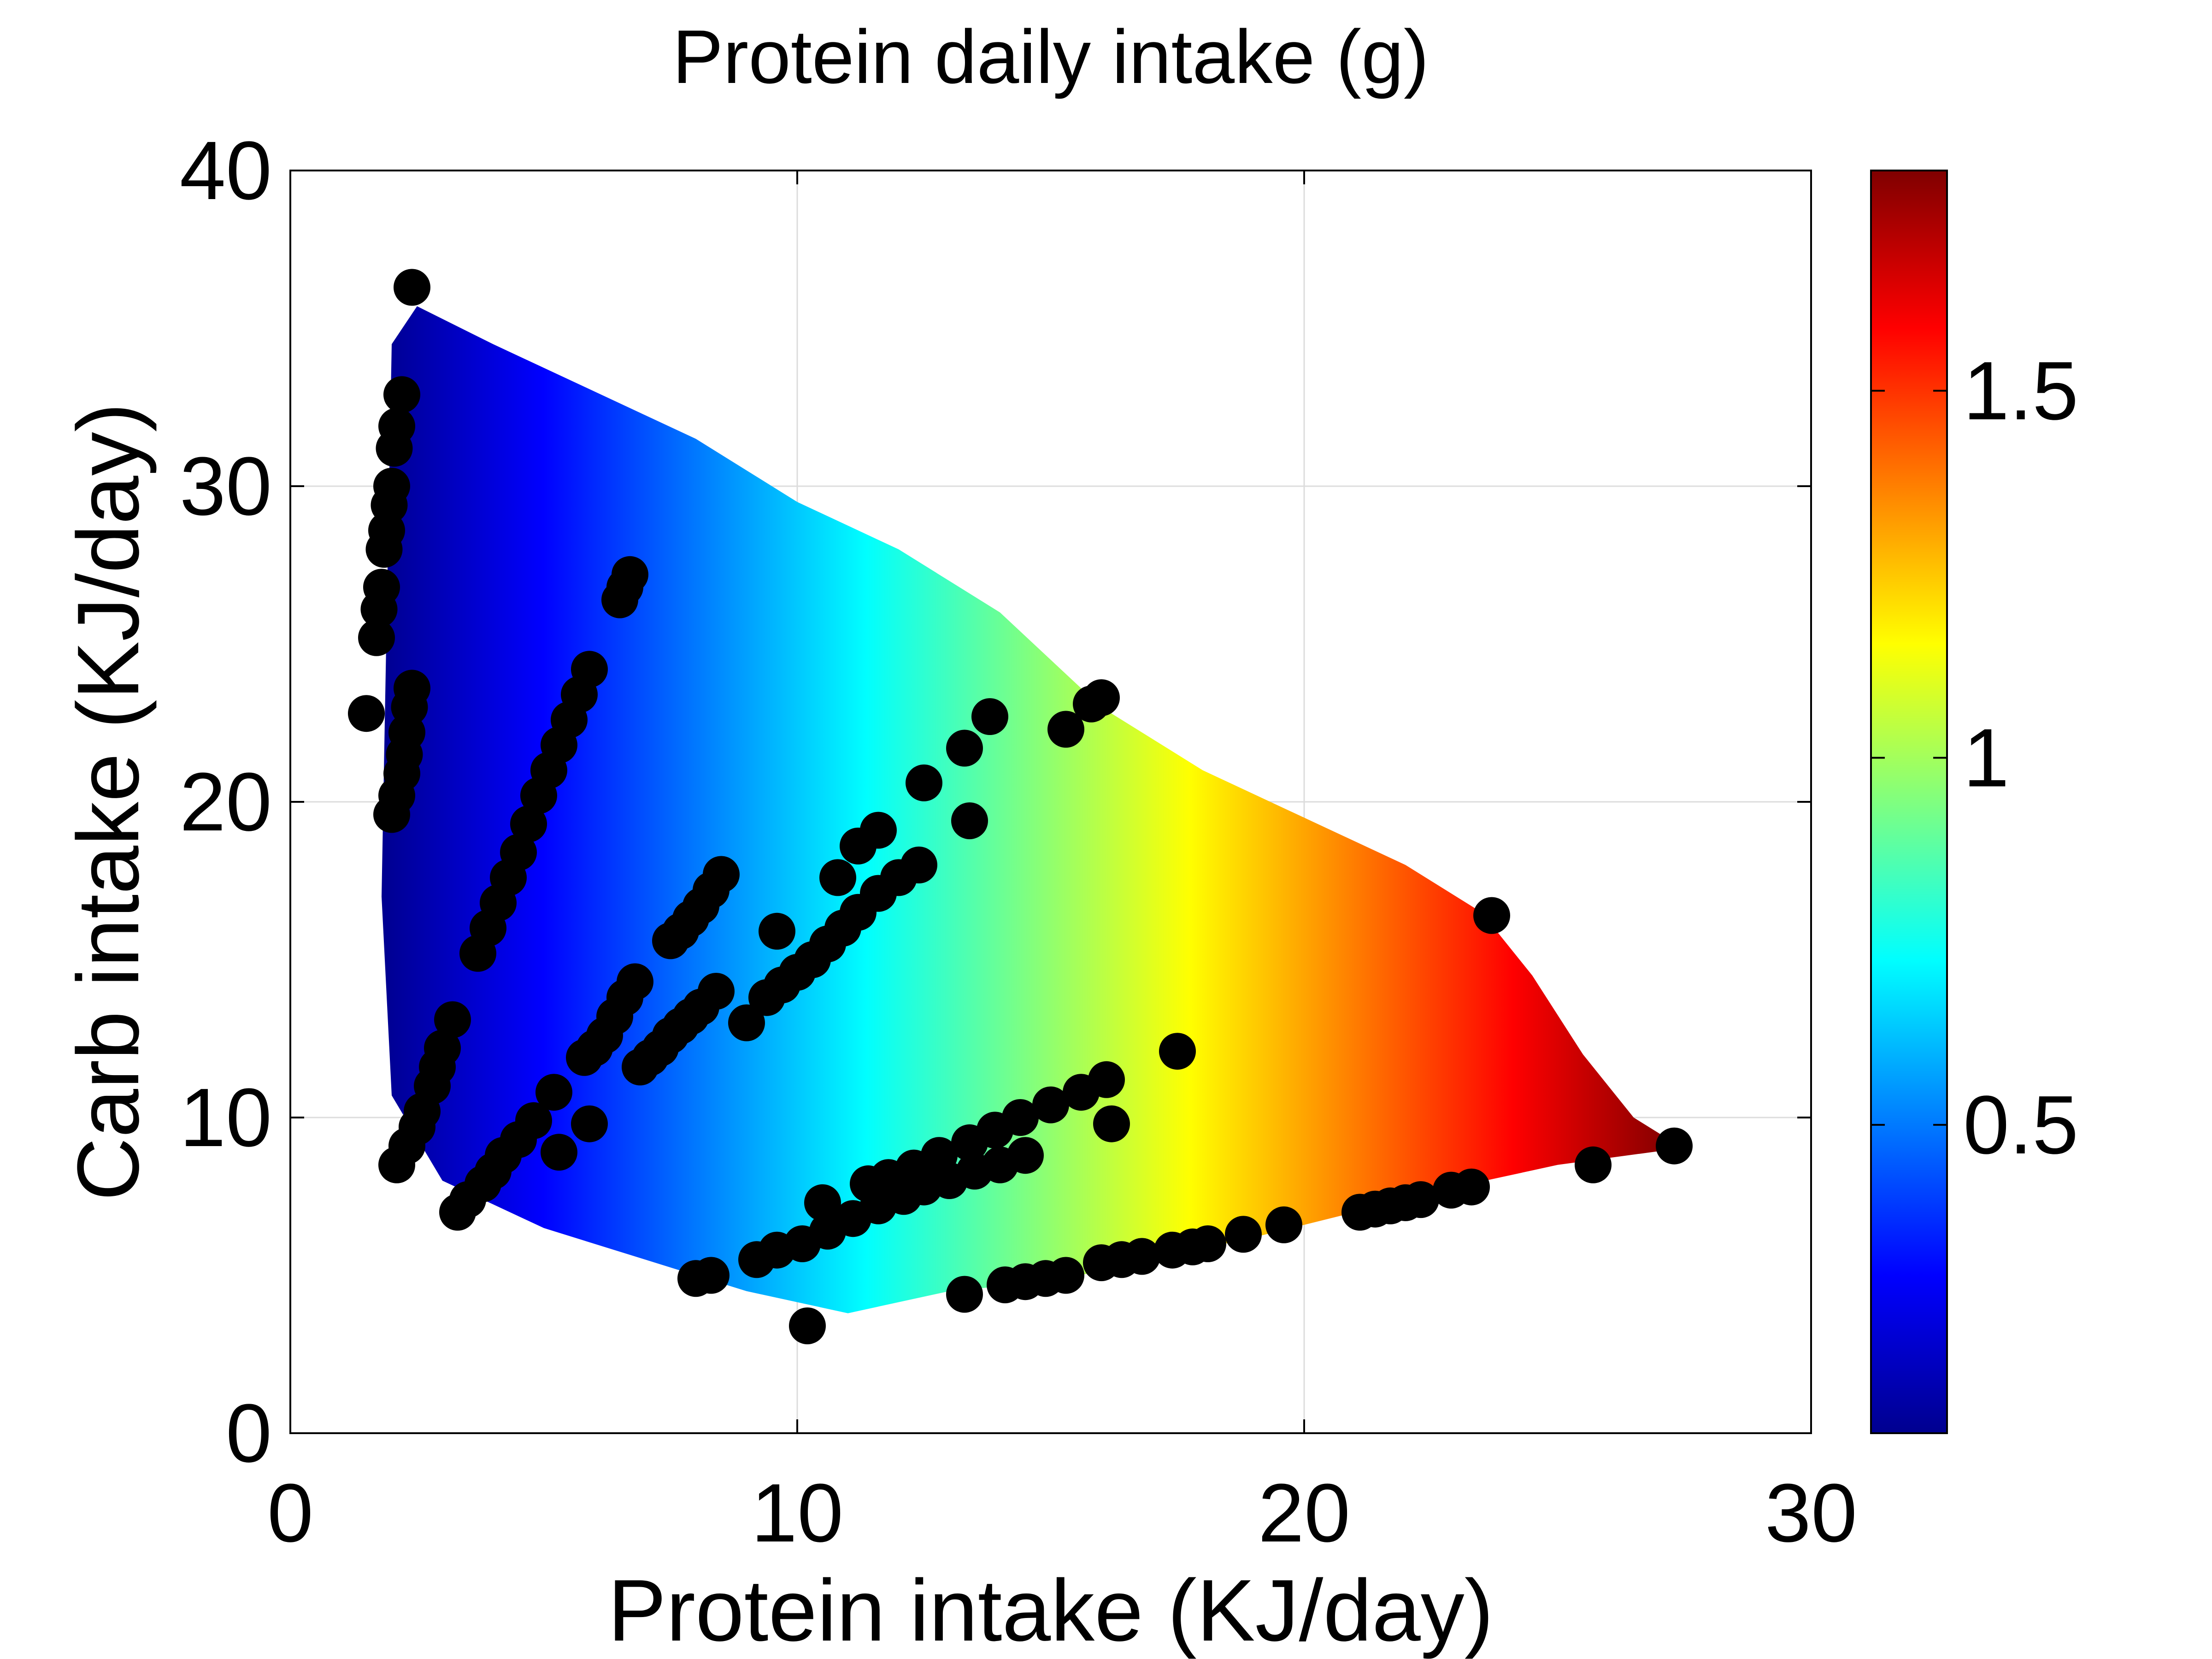 The width and height of the screenshot is (2212, 1659). What do you see at coordinates (226, 1117) in the screenshot?
I see `y-tick-label: 10` at bounding box center [226, 1117].